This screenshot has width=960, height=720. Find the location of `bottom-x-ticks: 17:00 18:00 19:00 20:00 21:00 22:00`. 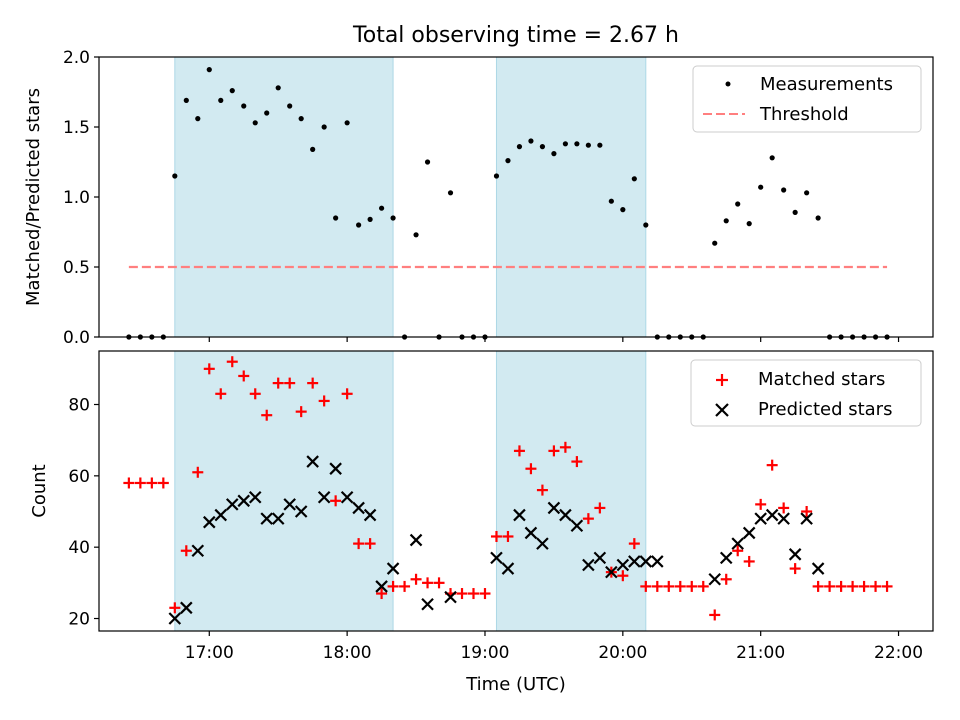

bottom-x-ticks: 17:00 18:00 19:00 20:00 21:00 22:00 is located at coordinates (554, 647).